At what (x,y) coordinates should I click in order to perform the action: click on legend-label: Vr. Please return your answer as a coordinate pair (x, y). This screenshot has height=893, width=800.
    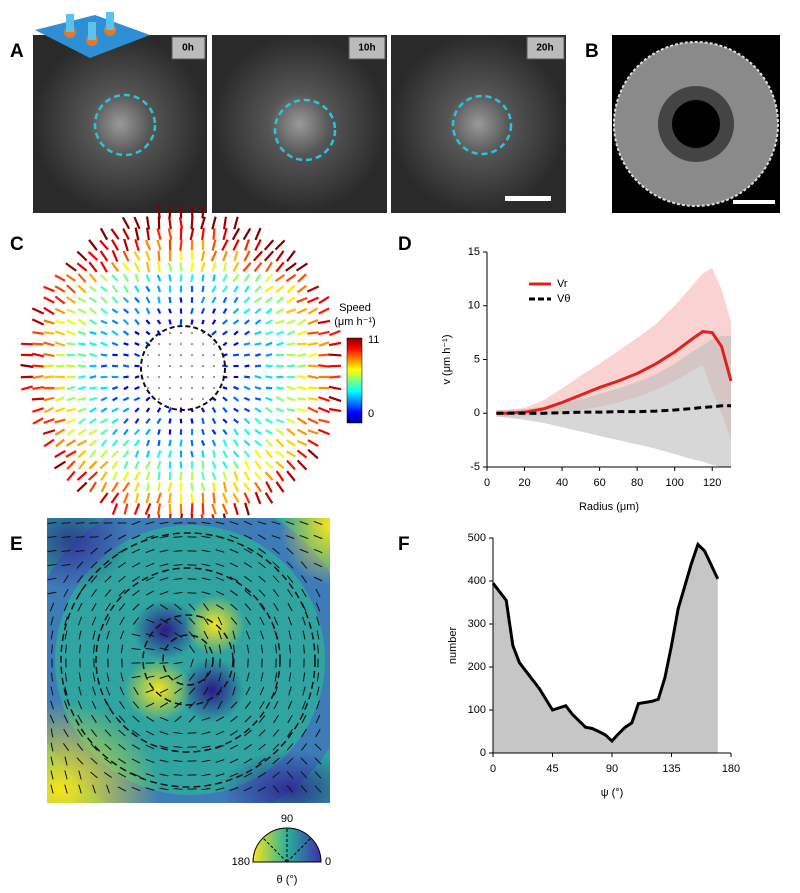
    Looking at the image, I should click on (562, 284).